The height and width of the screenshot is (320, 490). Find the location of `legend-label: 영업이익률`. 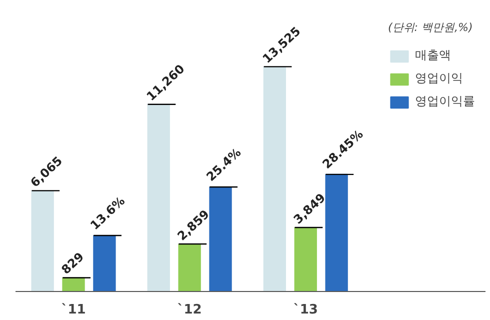

legend-label: 영업이익률 is located at coordinates (445, 101).